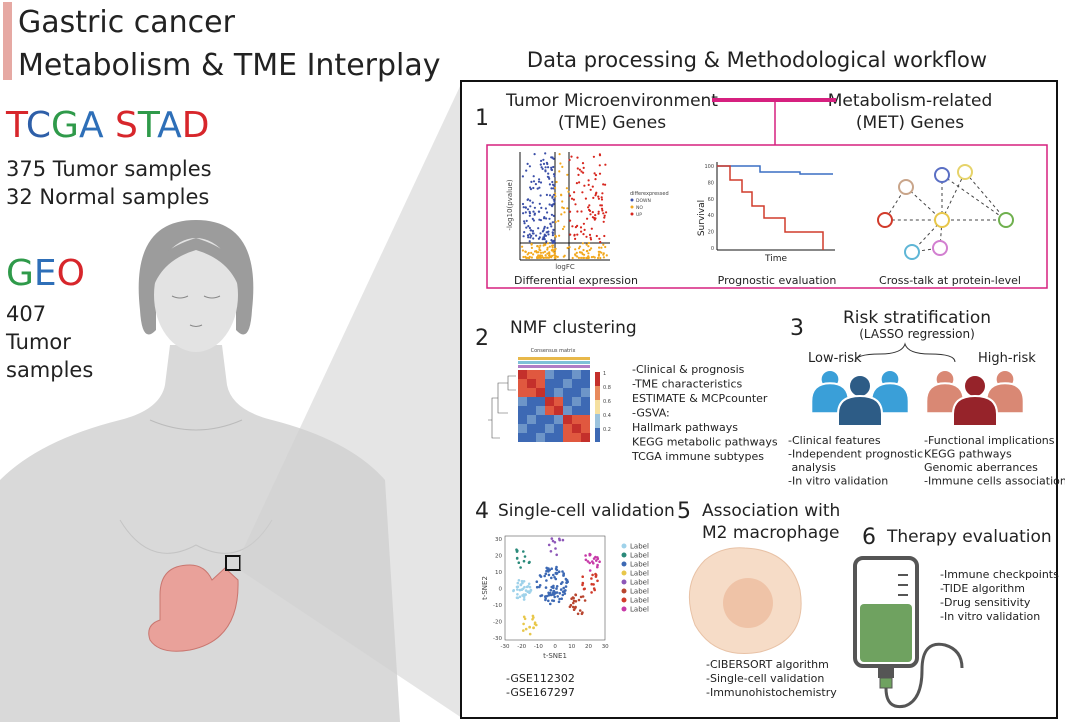  What do you see at coordinates (501, 590) in the screenshot?
I see `tick-label: 0` at bounding box center [501, 590].